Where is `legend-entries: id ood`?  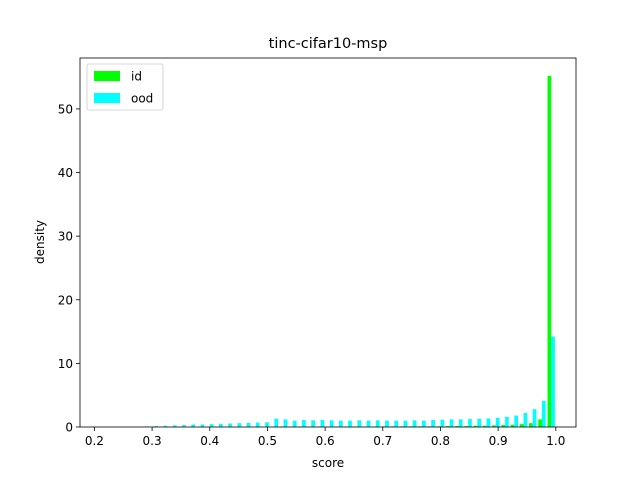 legend-entries: id ood is located at coordinates (123, 88).